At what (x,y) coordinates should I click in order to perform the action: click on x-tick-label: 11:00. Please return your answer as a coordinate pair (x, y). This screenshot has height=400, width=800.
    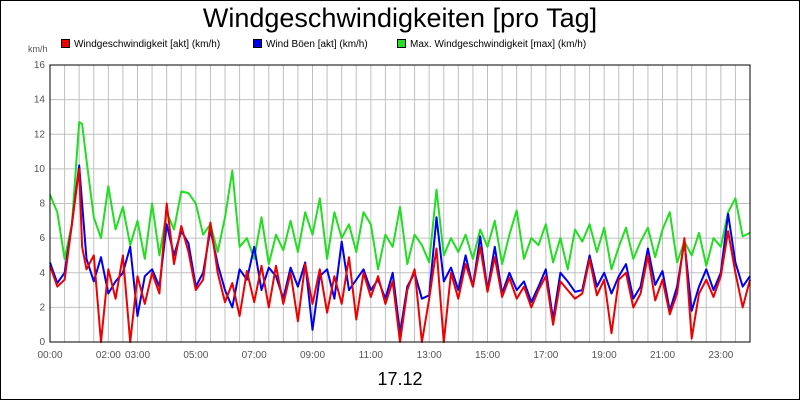
    Looking at the image, I should click on (371, 355).